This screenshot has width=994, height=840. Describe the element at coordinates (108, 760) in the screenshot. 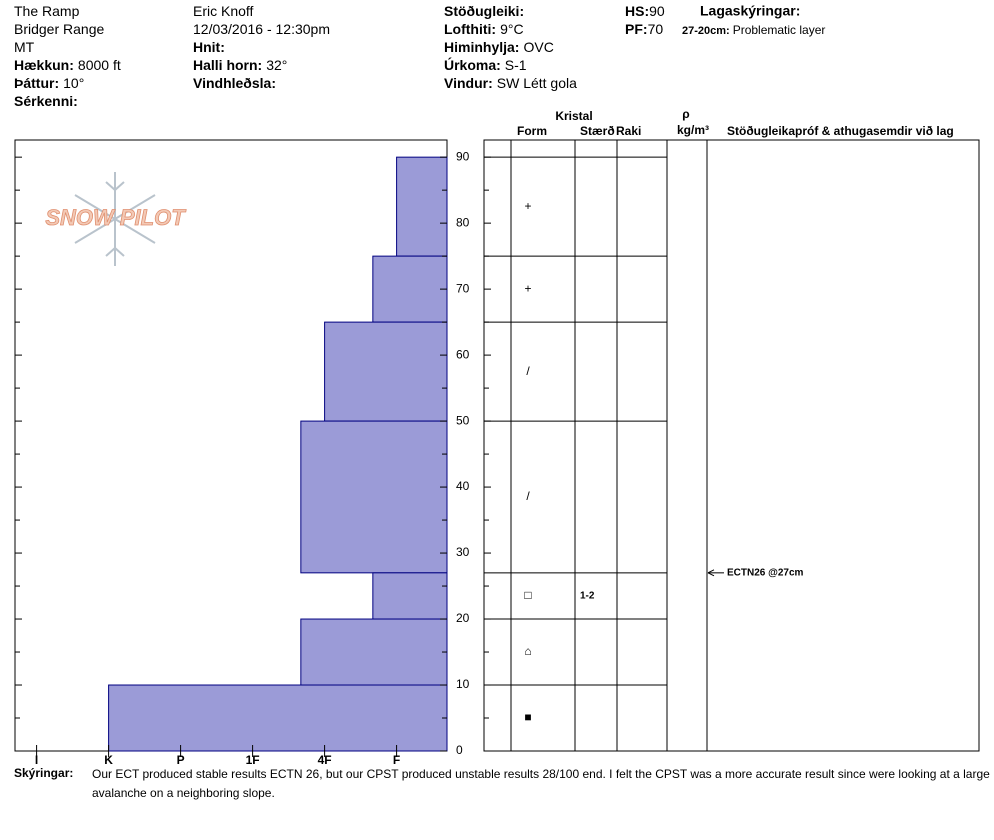

I see `x-tick-label: K` at that location.